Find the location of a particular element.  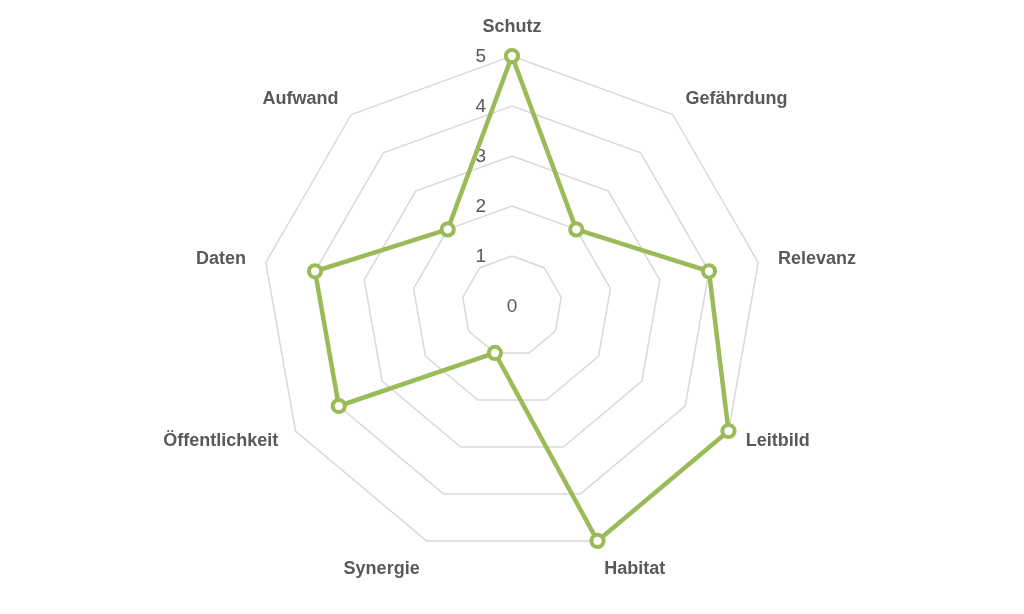

spoke-label: Gefährdung is located at coordinates (736, 98).